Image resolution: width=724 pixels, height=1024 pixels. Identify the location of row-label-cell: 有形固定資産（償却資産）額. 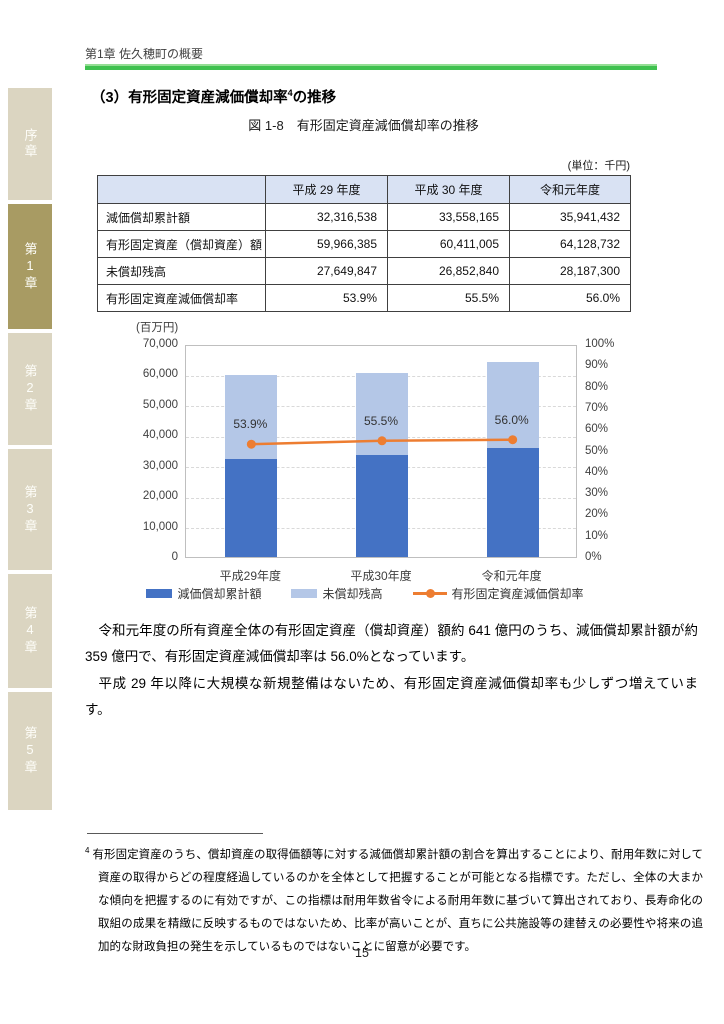
(181, 244).